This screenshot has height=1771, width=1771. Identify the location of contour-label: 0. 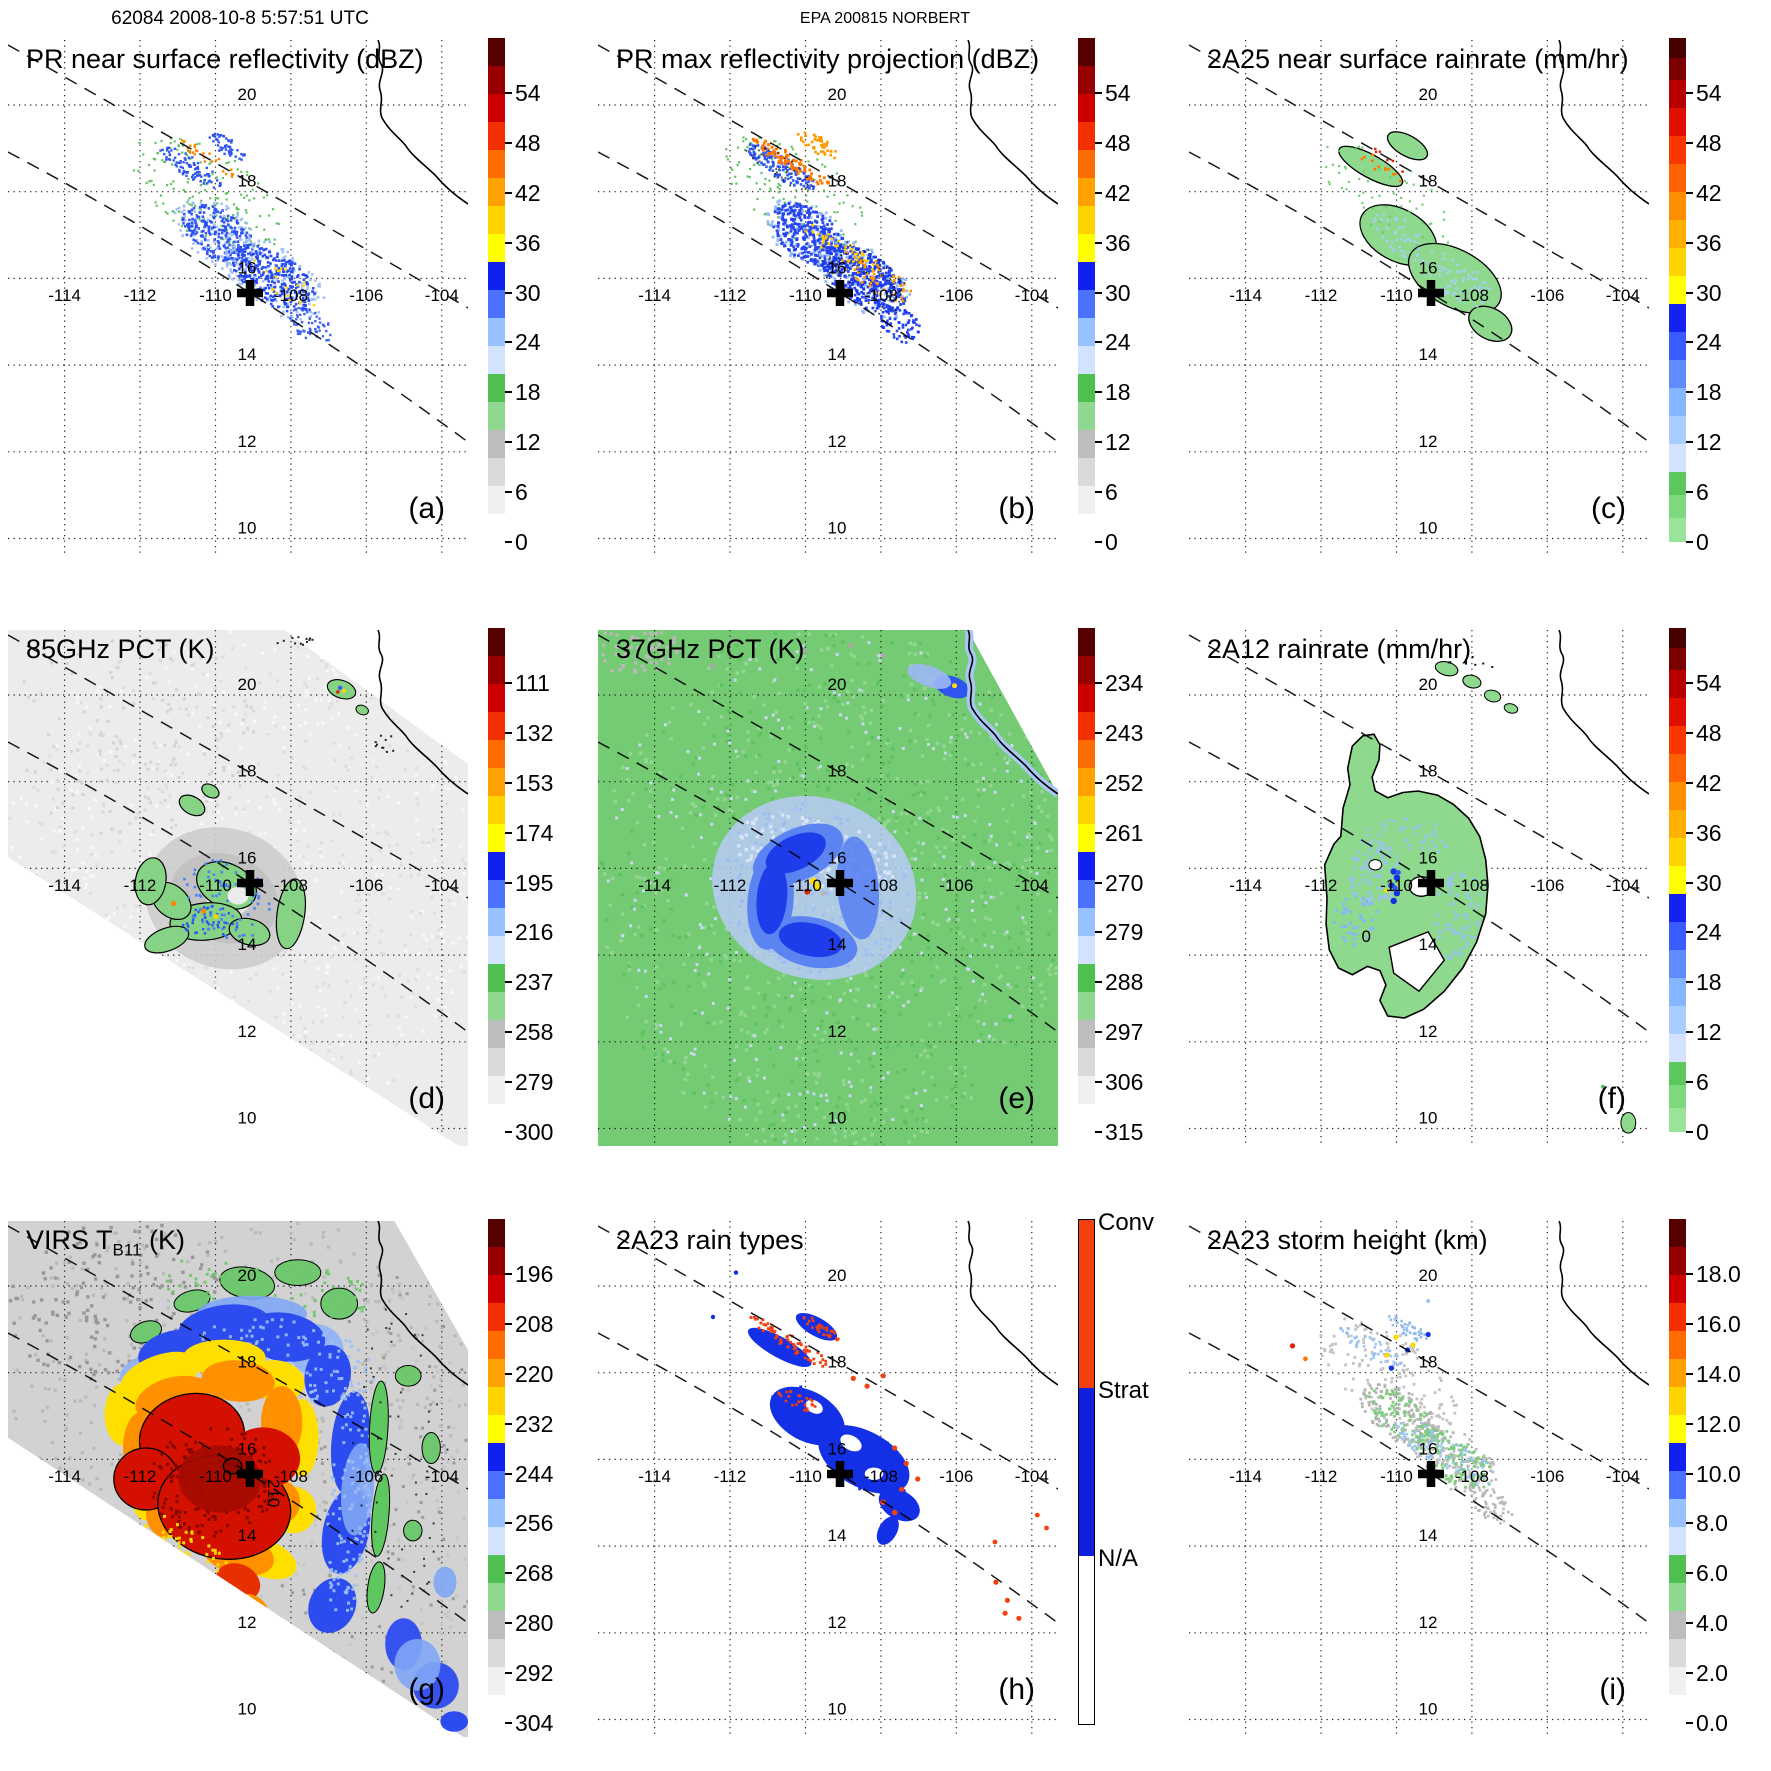
(1366, 936).